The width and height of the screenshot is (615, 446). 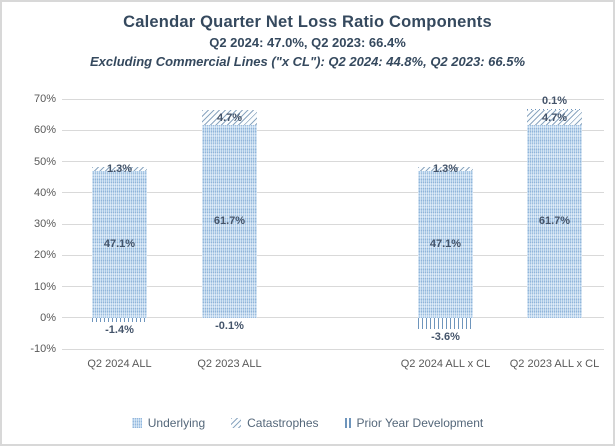 What do you see at coordinates (236, 423) in the screenshot?
I see `legend-swatch-catastrophes` at bounding box center [236, 423].